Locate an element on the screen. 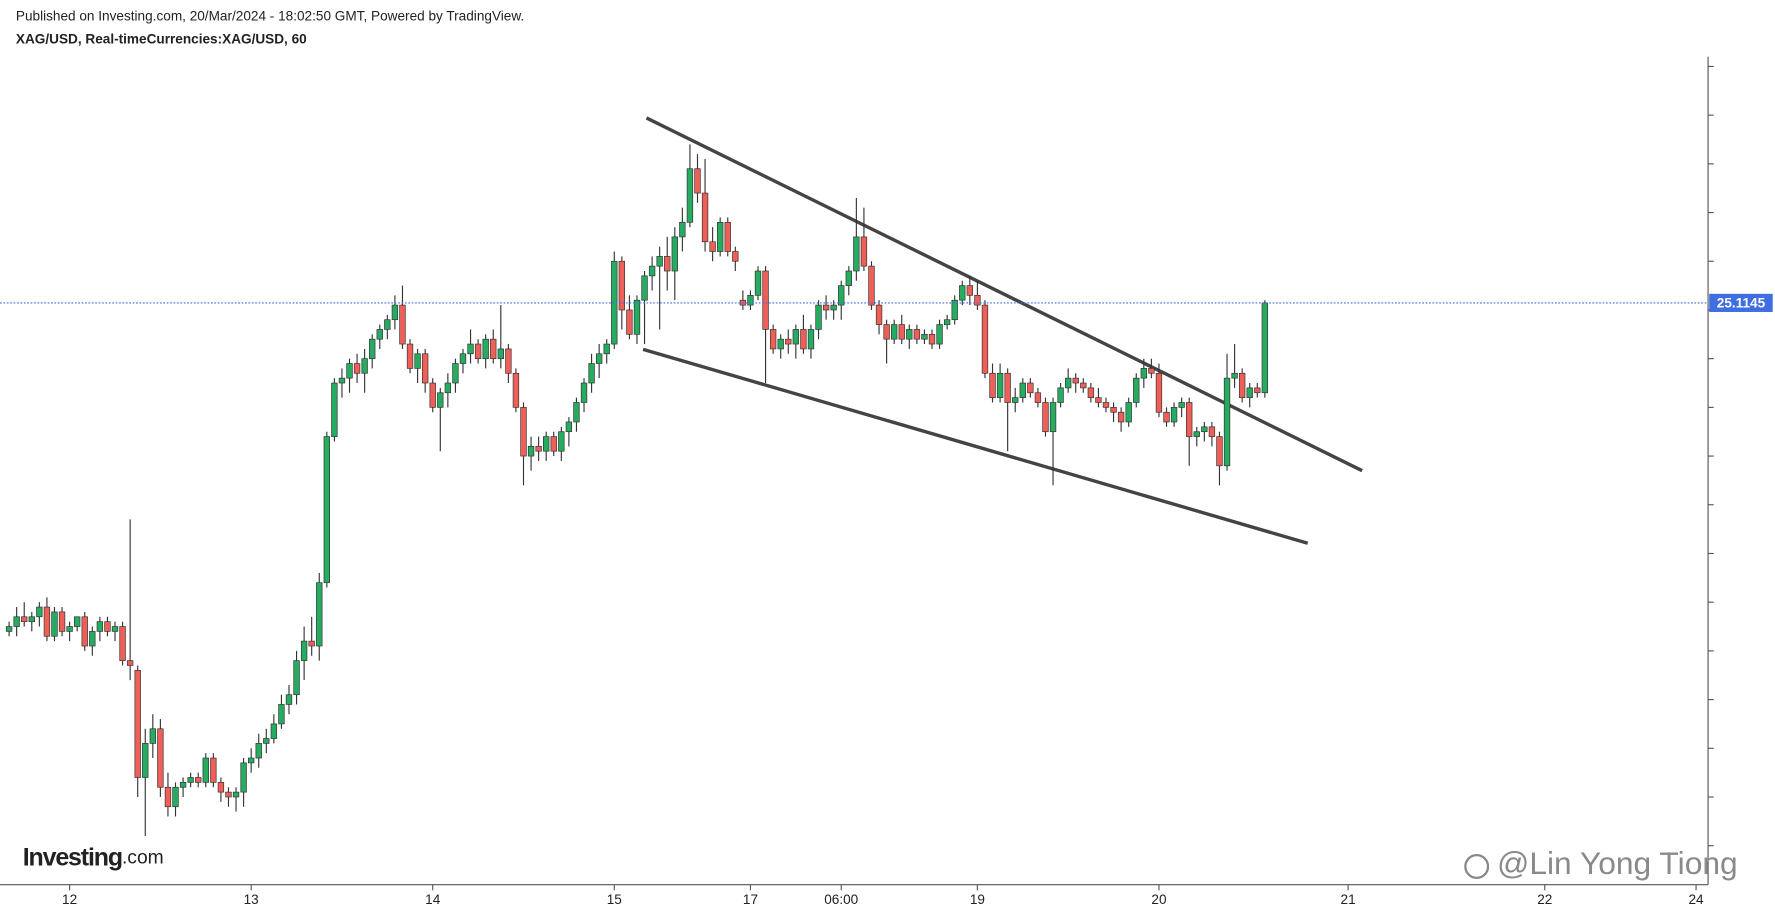 Image resolution: width=1775 pixels, height=913 pixels. x-tick-label: 20 is located at coordinates (1159, 899).